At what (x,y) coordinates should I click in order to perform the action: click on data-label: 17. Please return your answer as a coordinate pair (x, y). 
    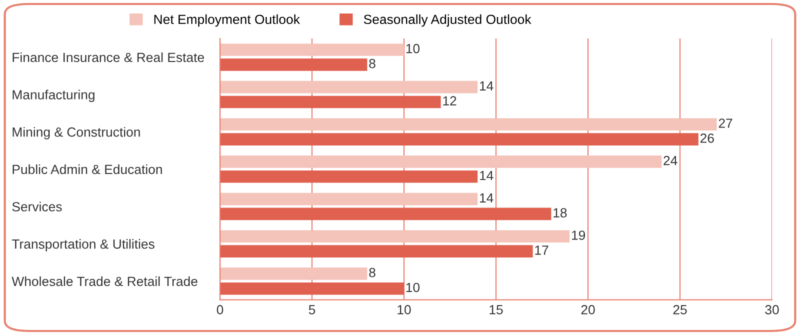
    Looking at the image, I should click on (541, 250).